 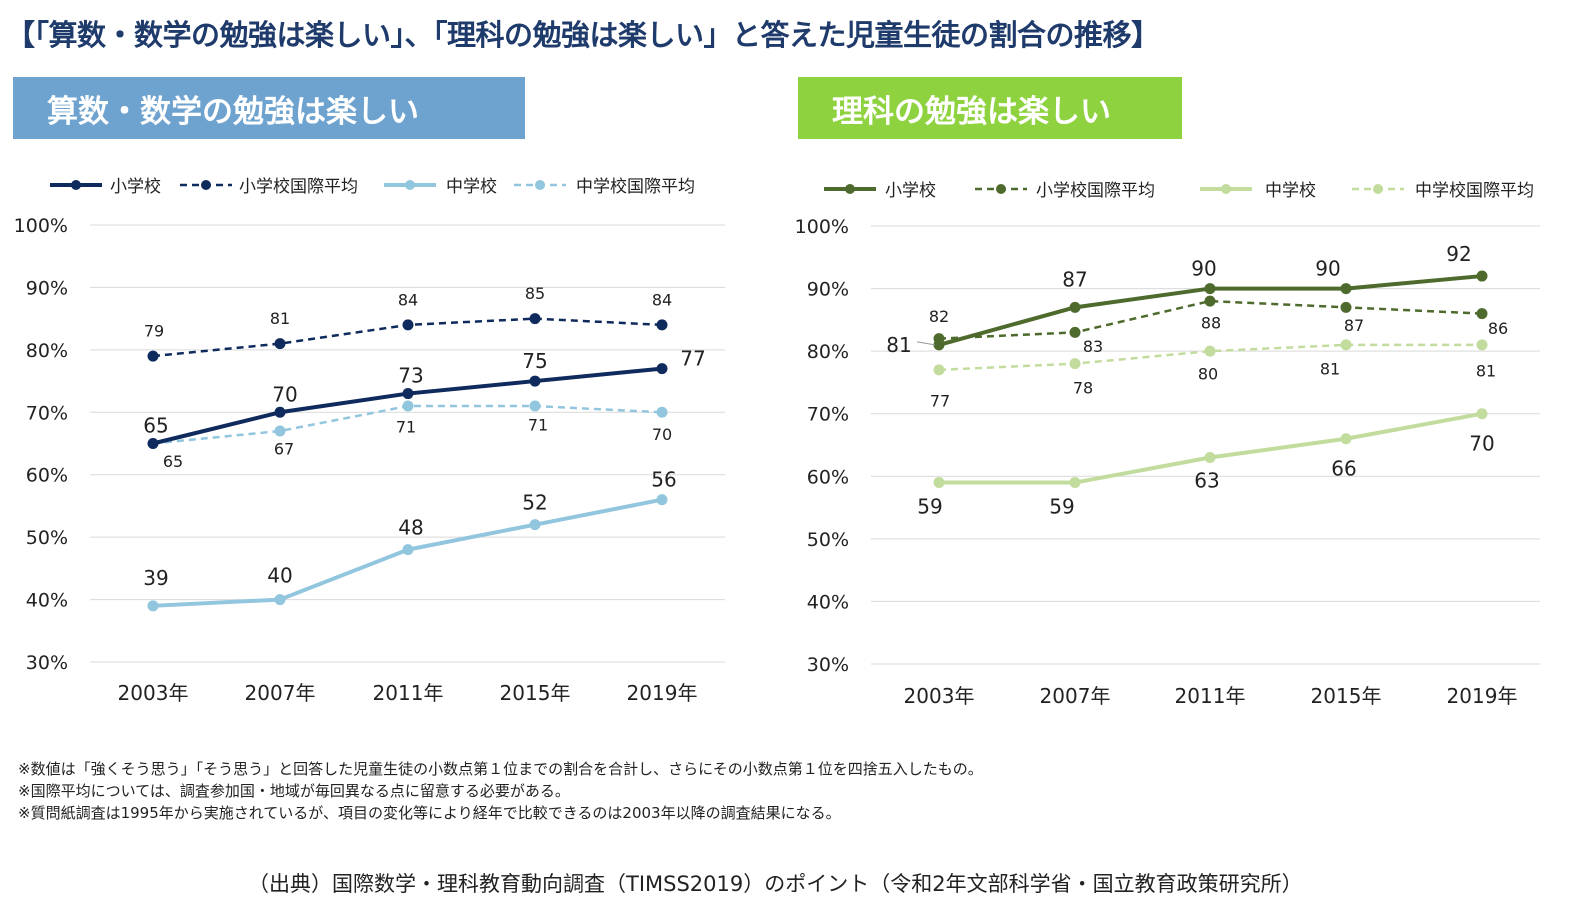 What do you see at coordinates (279, 576) in the screenshot?
I see `data-label: 40` at bounding box center [279, 576].